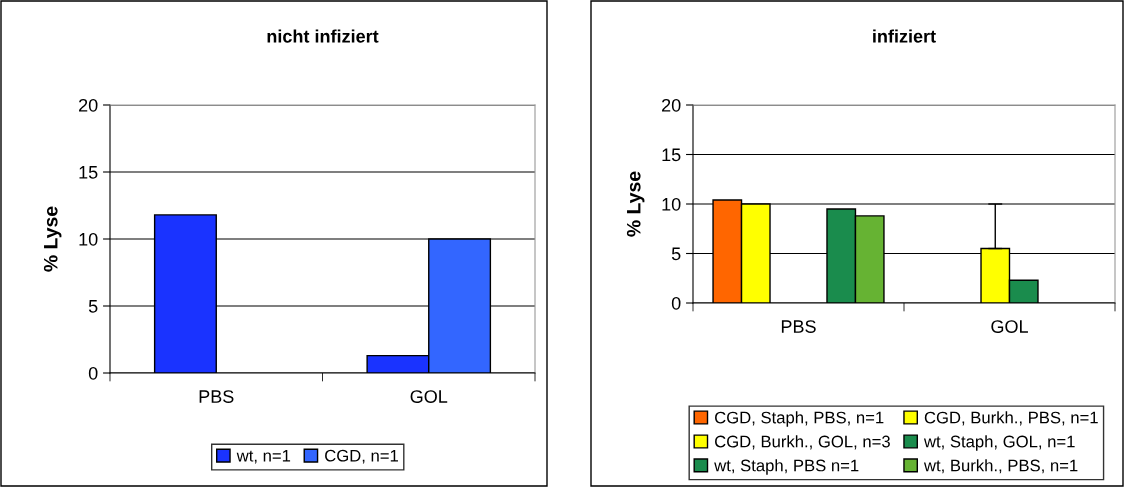 The image size is (1125, 488). What do you see at coordinates (904, 36) in the screenshot?
I see `chart-title: infiziert` at bounding box center [904, 36].